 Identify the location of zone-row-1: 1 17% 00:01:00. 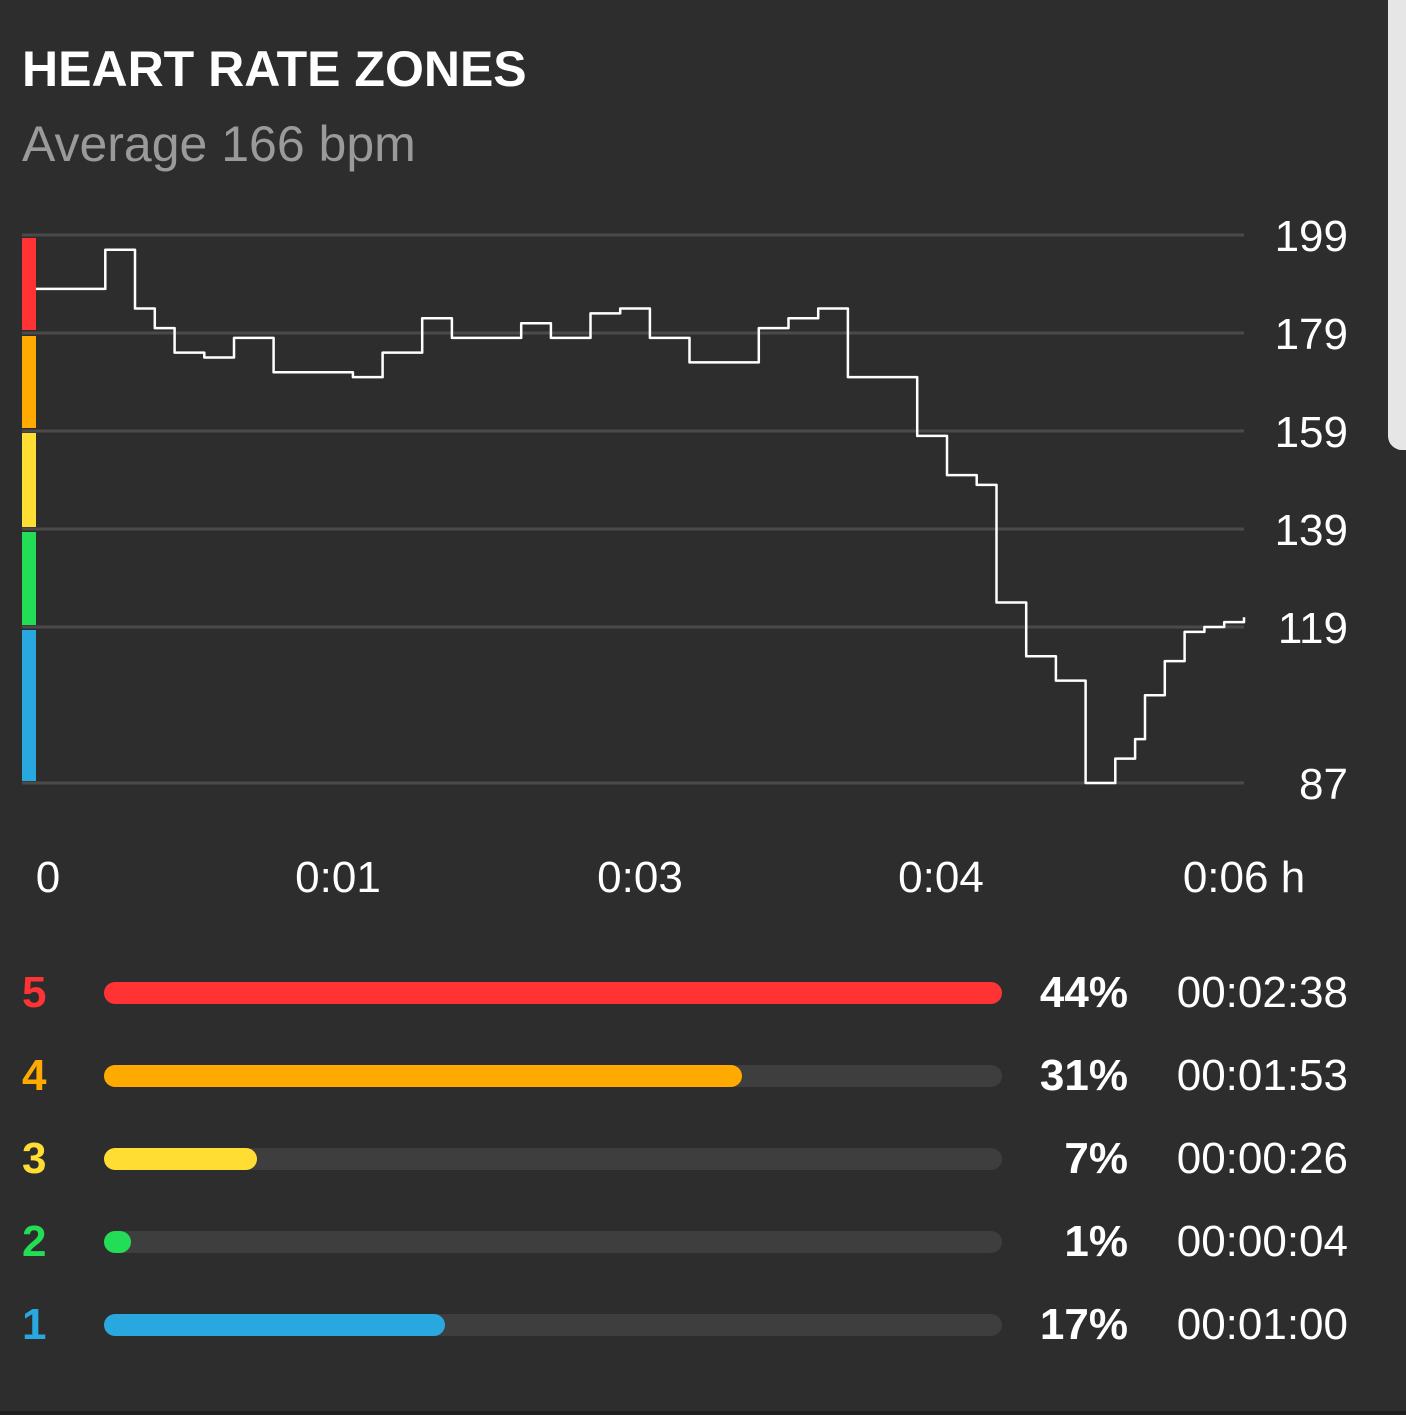
(703, 1325).